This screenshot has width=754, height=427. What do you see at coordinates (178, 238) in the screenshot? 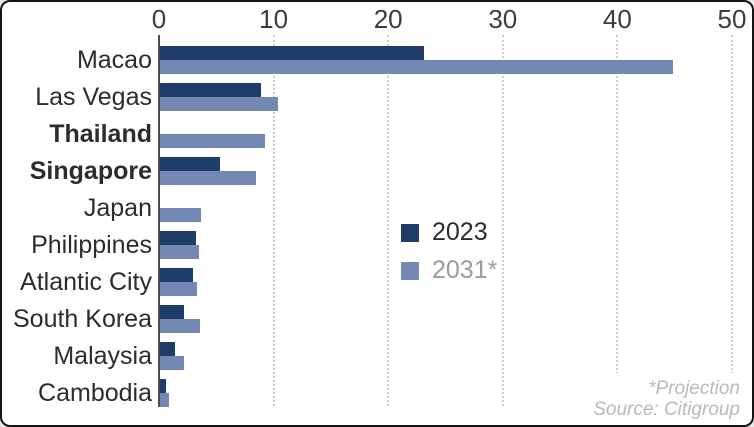
I see `bar-2023-philippines` at bounding box center [178, 238].